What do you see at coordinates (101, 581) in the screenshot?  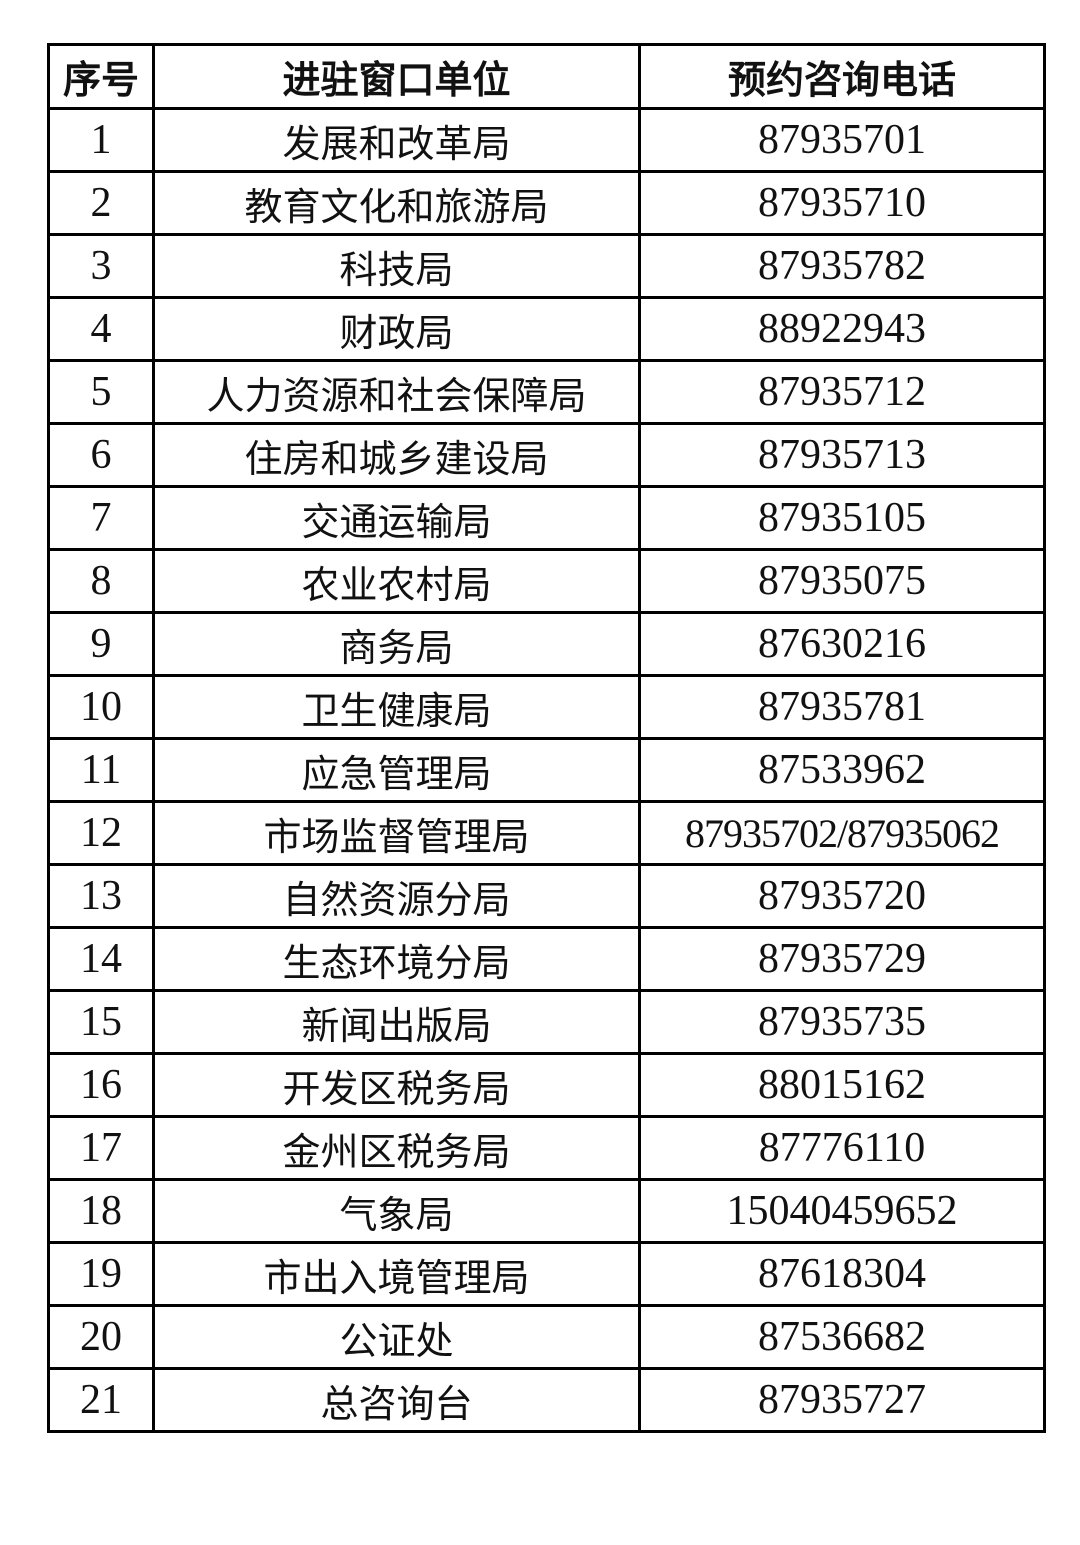 I see `row-number: 8` at bounding box center [101, 581].